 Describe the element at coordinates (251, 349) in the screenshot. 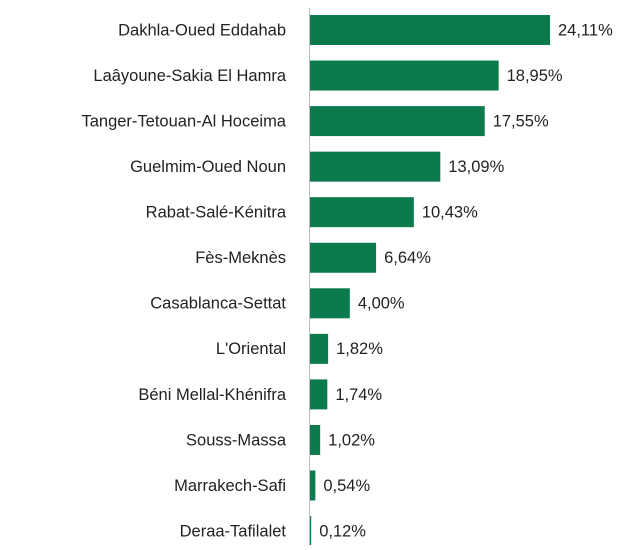

I see `category-label: L'Oriental` at that location.